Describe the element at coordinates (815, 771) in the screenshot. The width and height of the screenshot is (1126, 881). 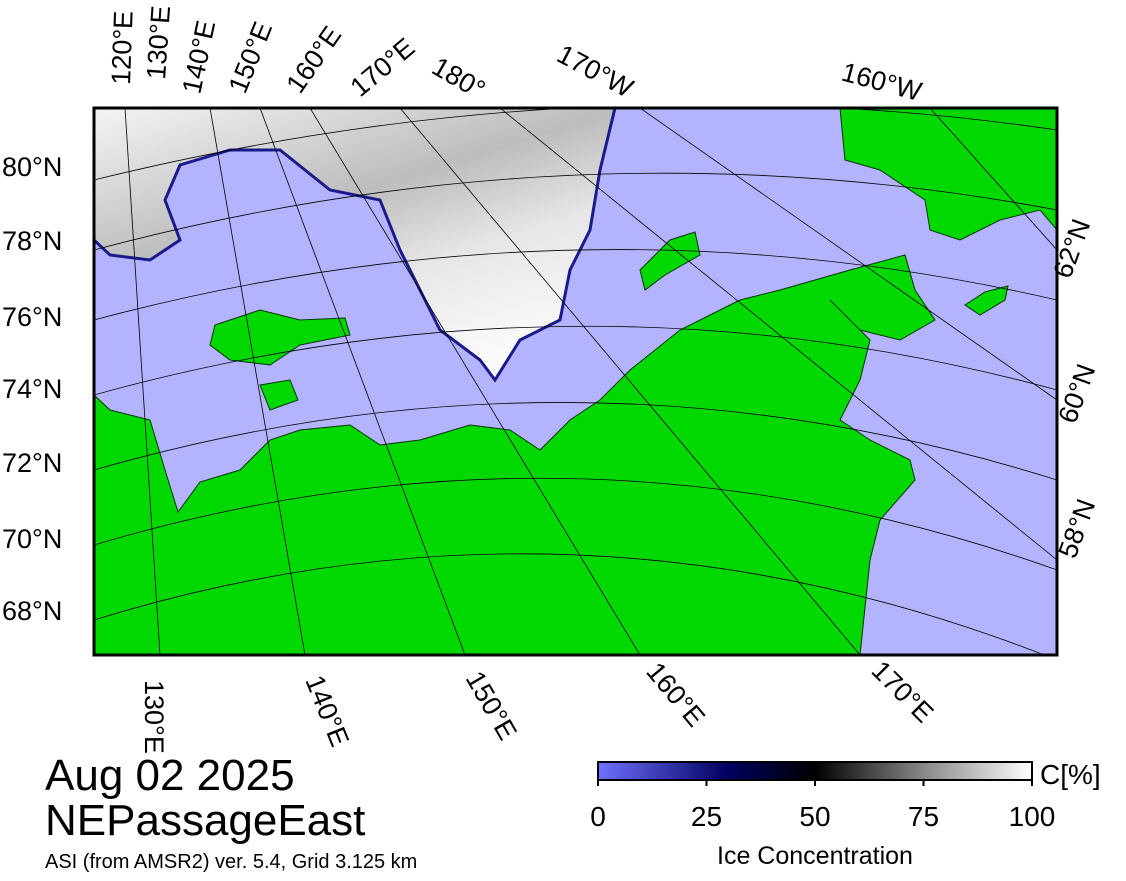
I see `colorbar-scale` at that location.